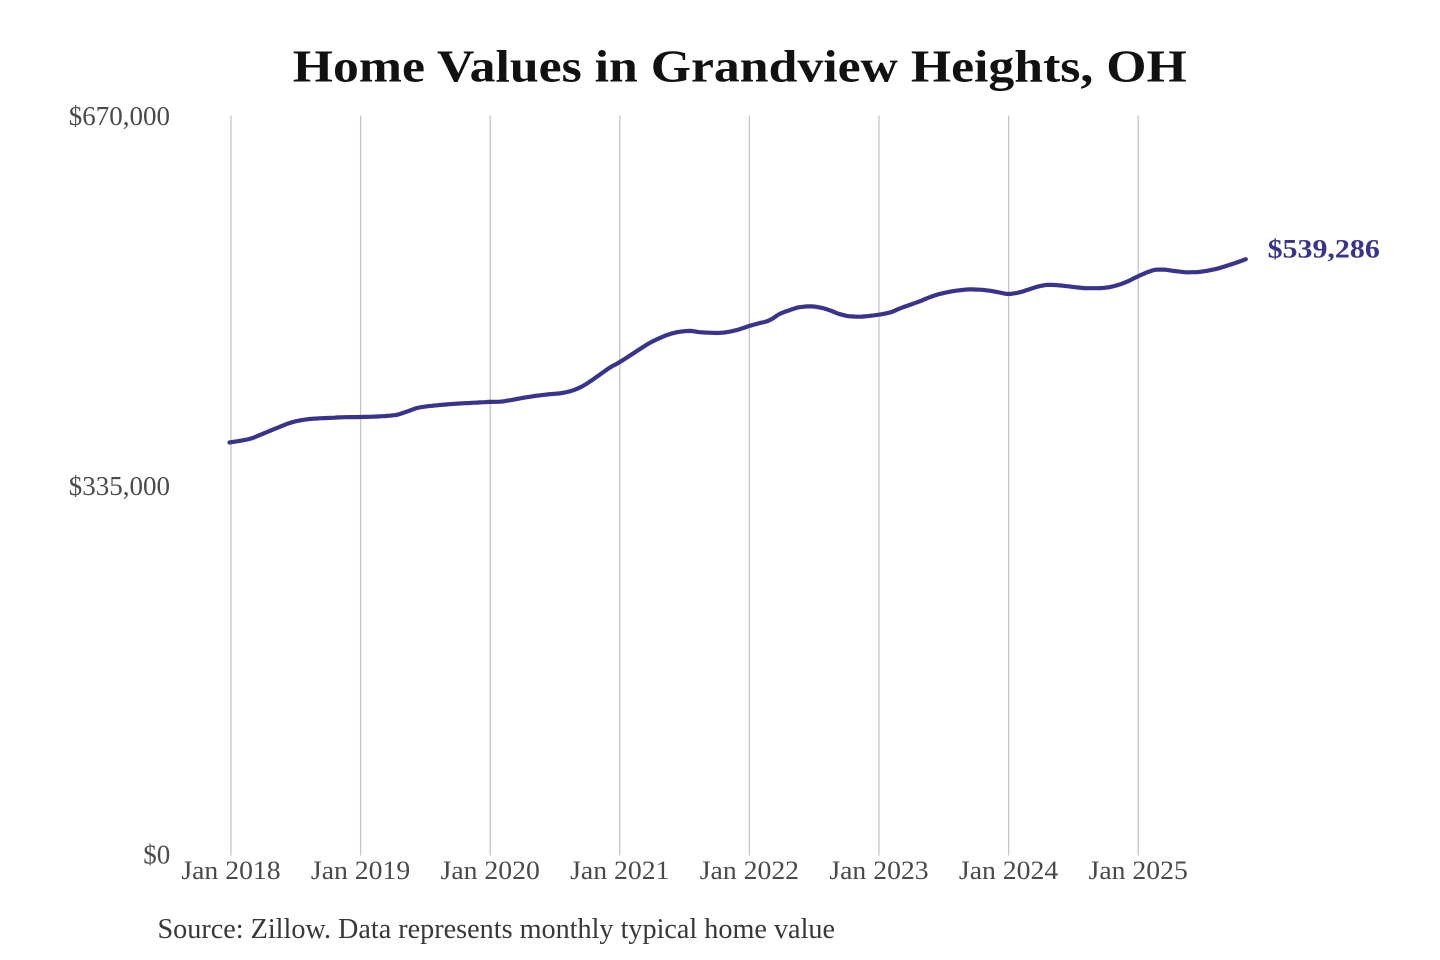  I want to click on svg-text: Jan 2024, so click(1008, 870).